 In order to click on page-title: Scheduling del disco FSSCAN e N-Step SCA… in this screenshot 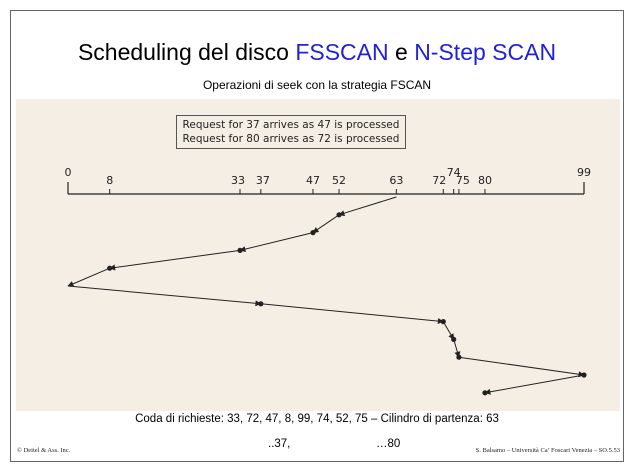, I will do `click(317, 52)`.